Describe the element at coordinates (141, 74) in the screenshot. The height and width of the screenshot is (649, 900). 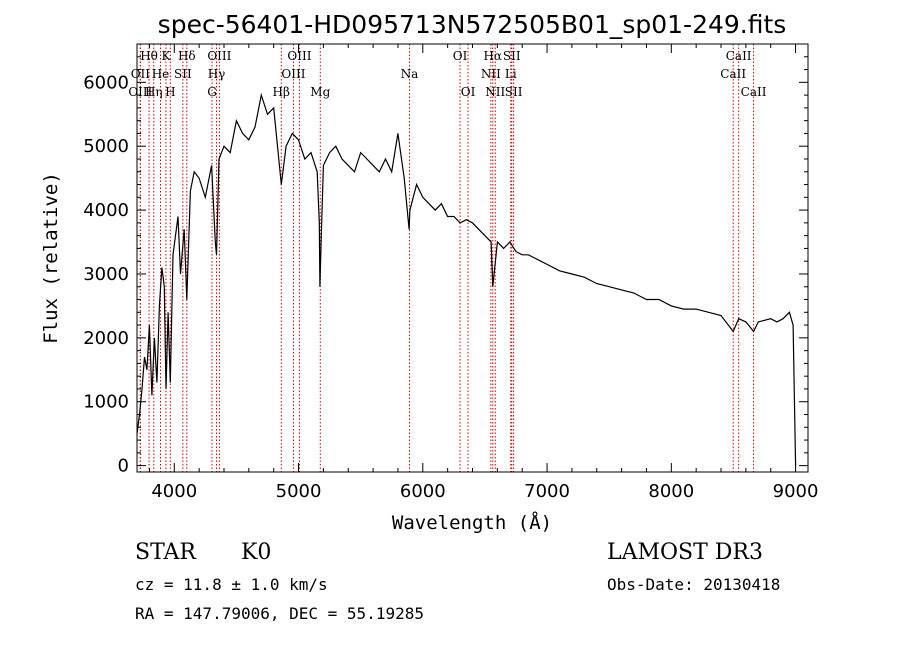
I see `line-label: OII` at that location.